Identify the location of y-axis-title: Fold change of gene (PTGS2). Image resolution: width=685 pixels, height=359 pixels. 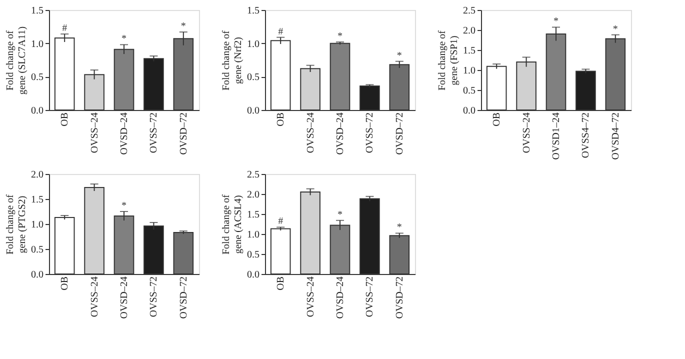
(16, 224).